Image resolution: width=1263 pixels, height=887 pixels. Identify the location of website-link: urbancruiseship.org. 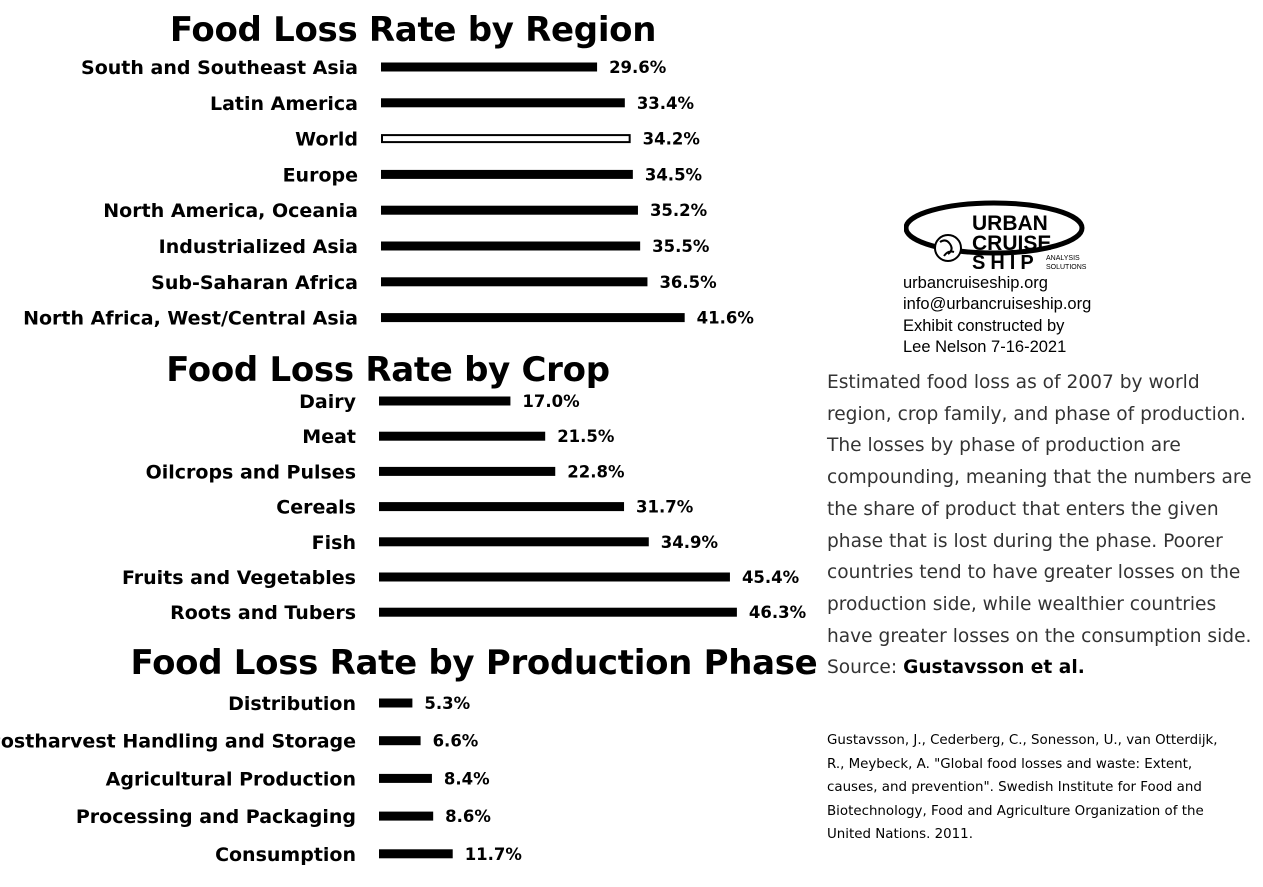
(975, 283).